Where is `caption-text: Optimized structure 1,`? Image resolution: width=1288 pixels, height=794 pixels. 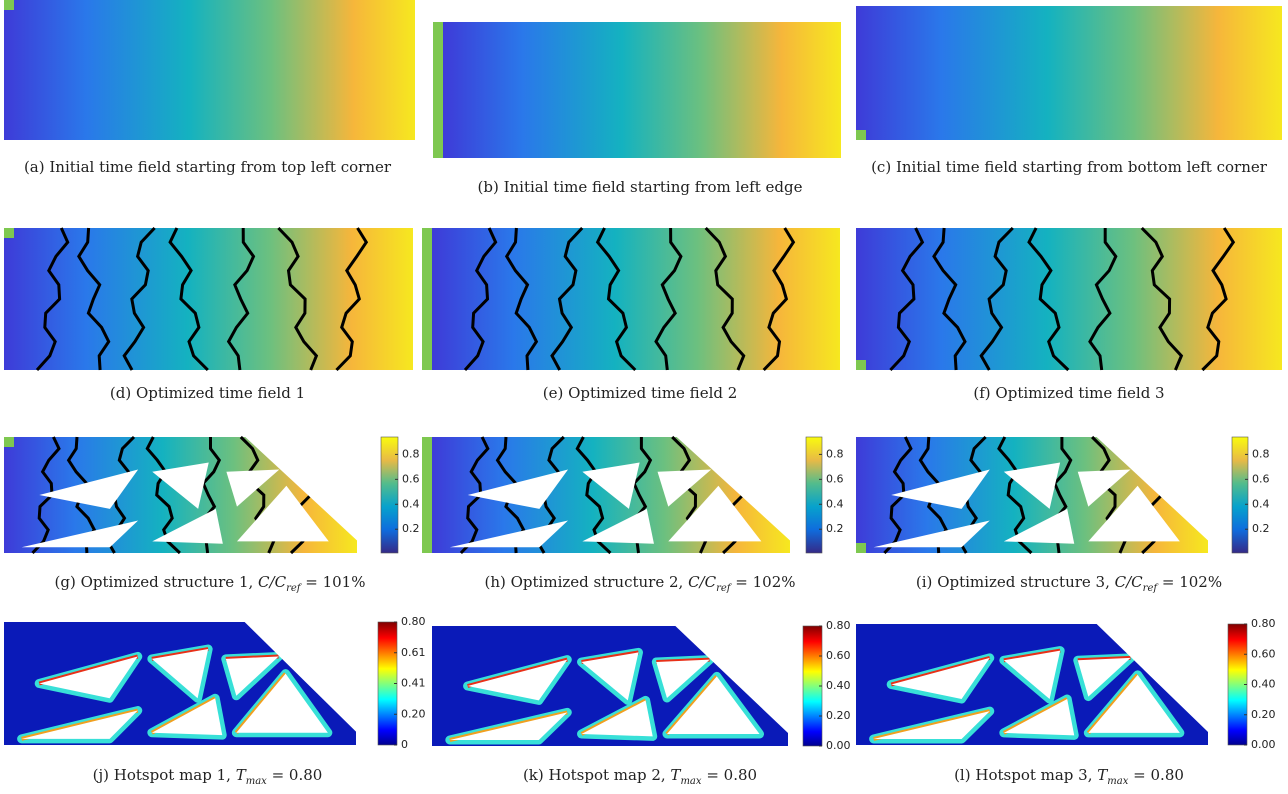
caption-text: Optimized structure 1, is located at coordinates (167, 582).